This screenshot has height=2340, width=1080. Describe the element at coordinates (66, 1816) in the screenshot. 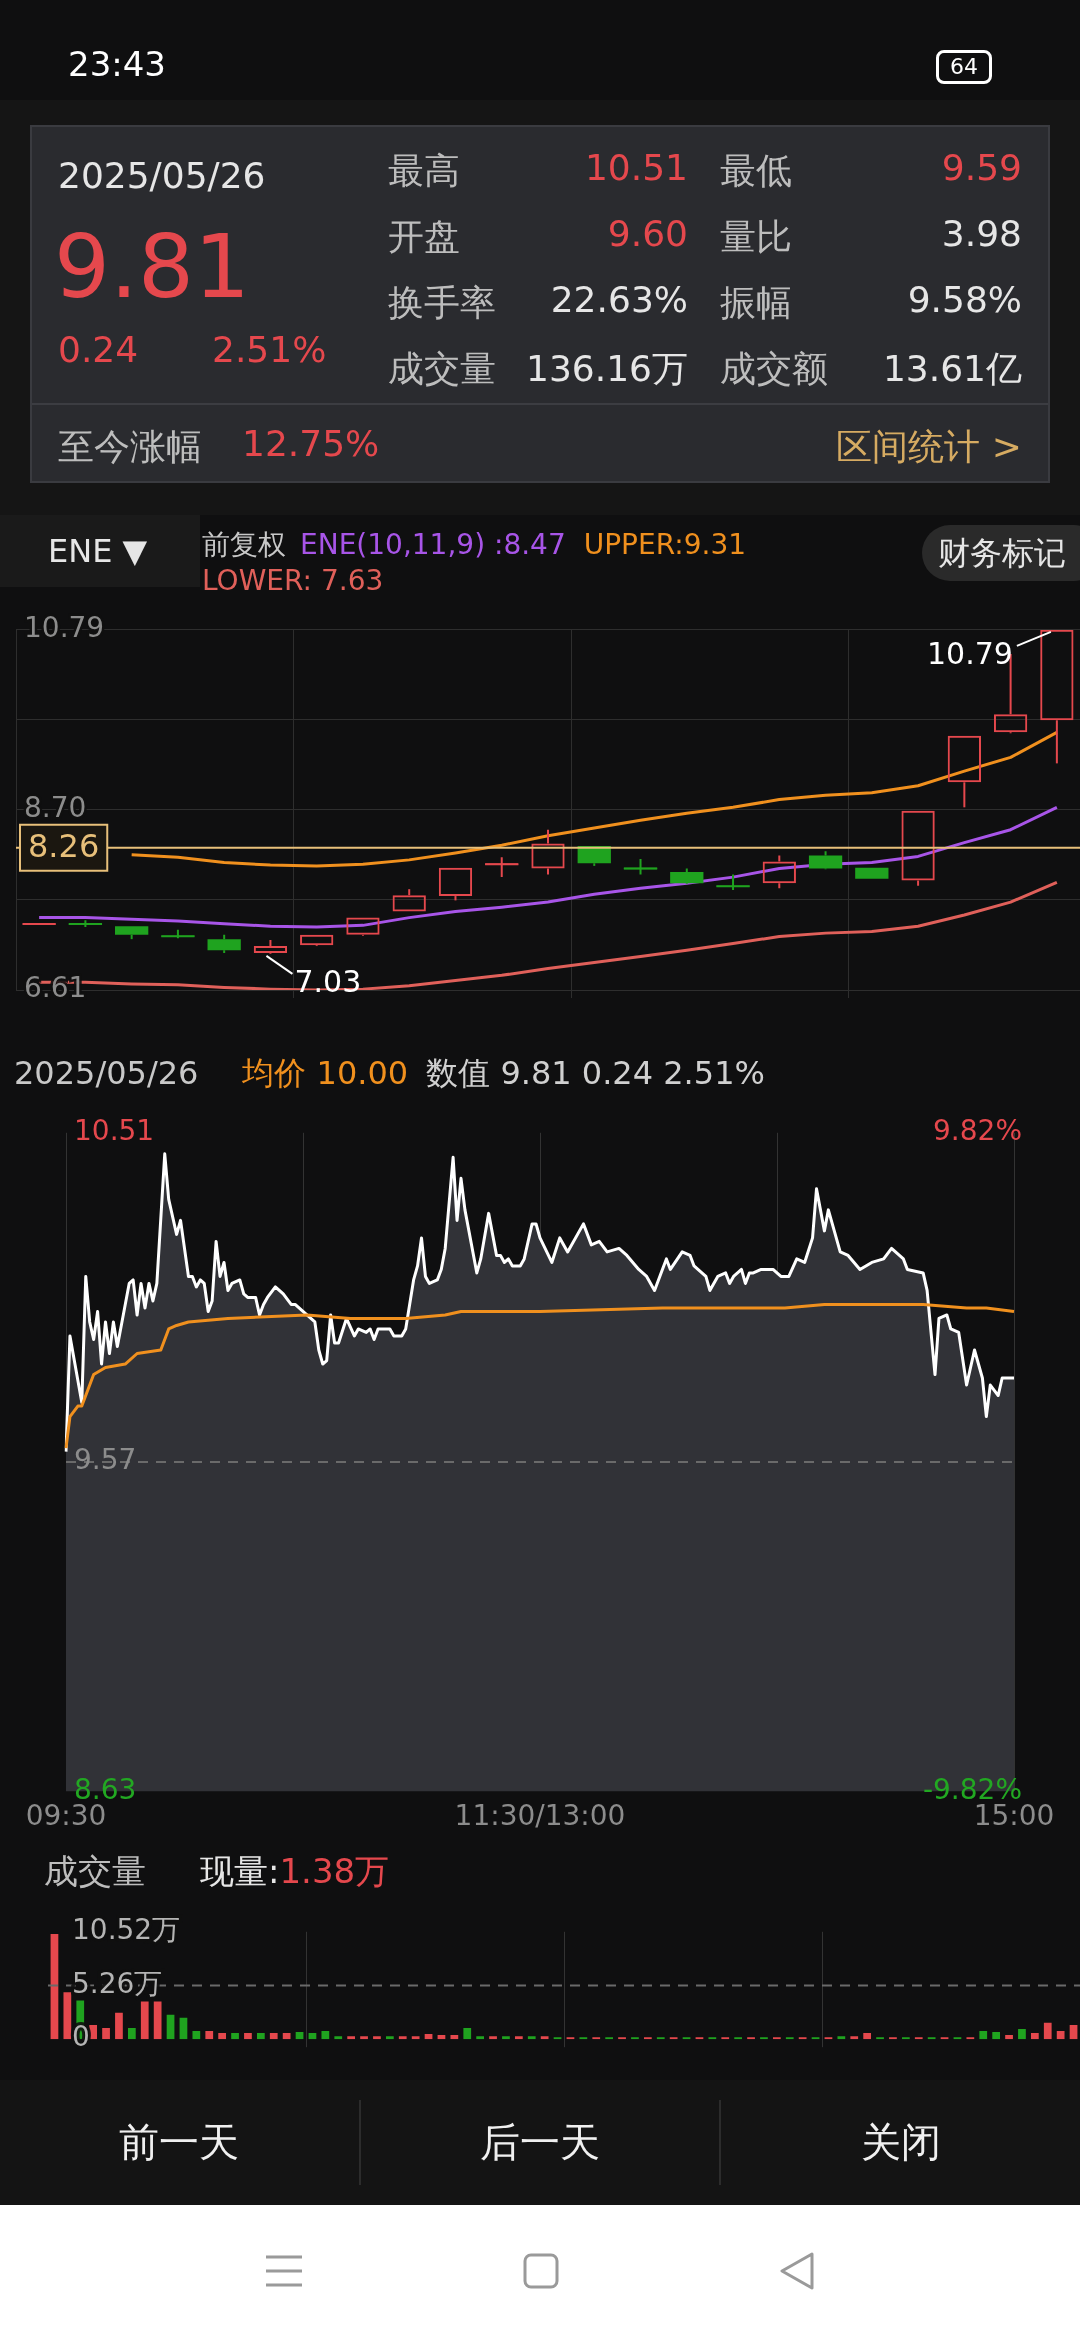

I see `x-tick-label: 09:30` at that location.